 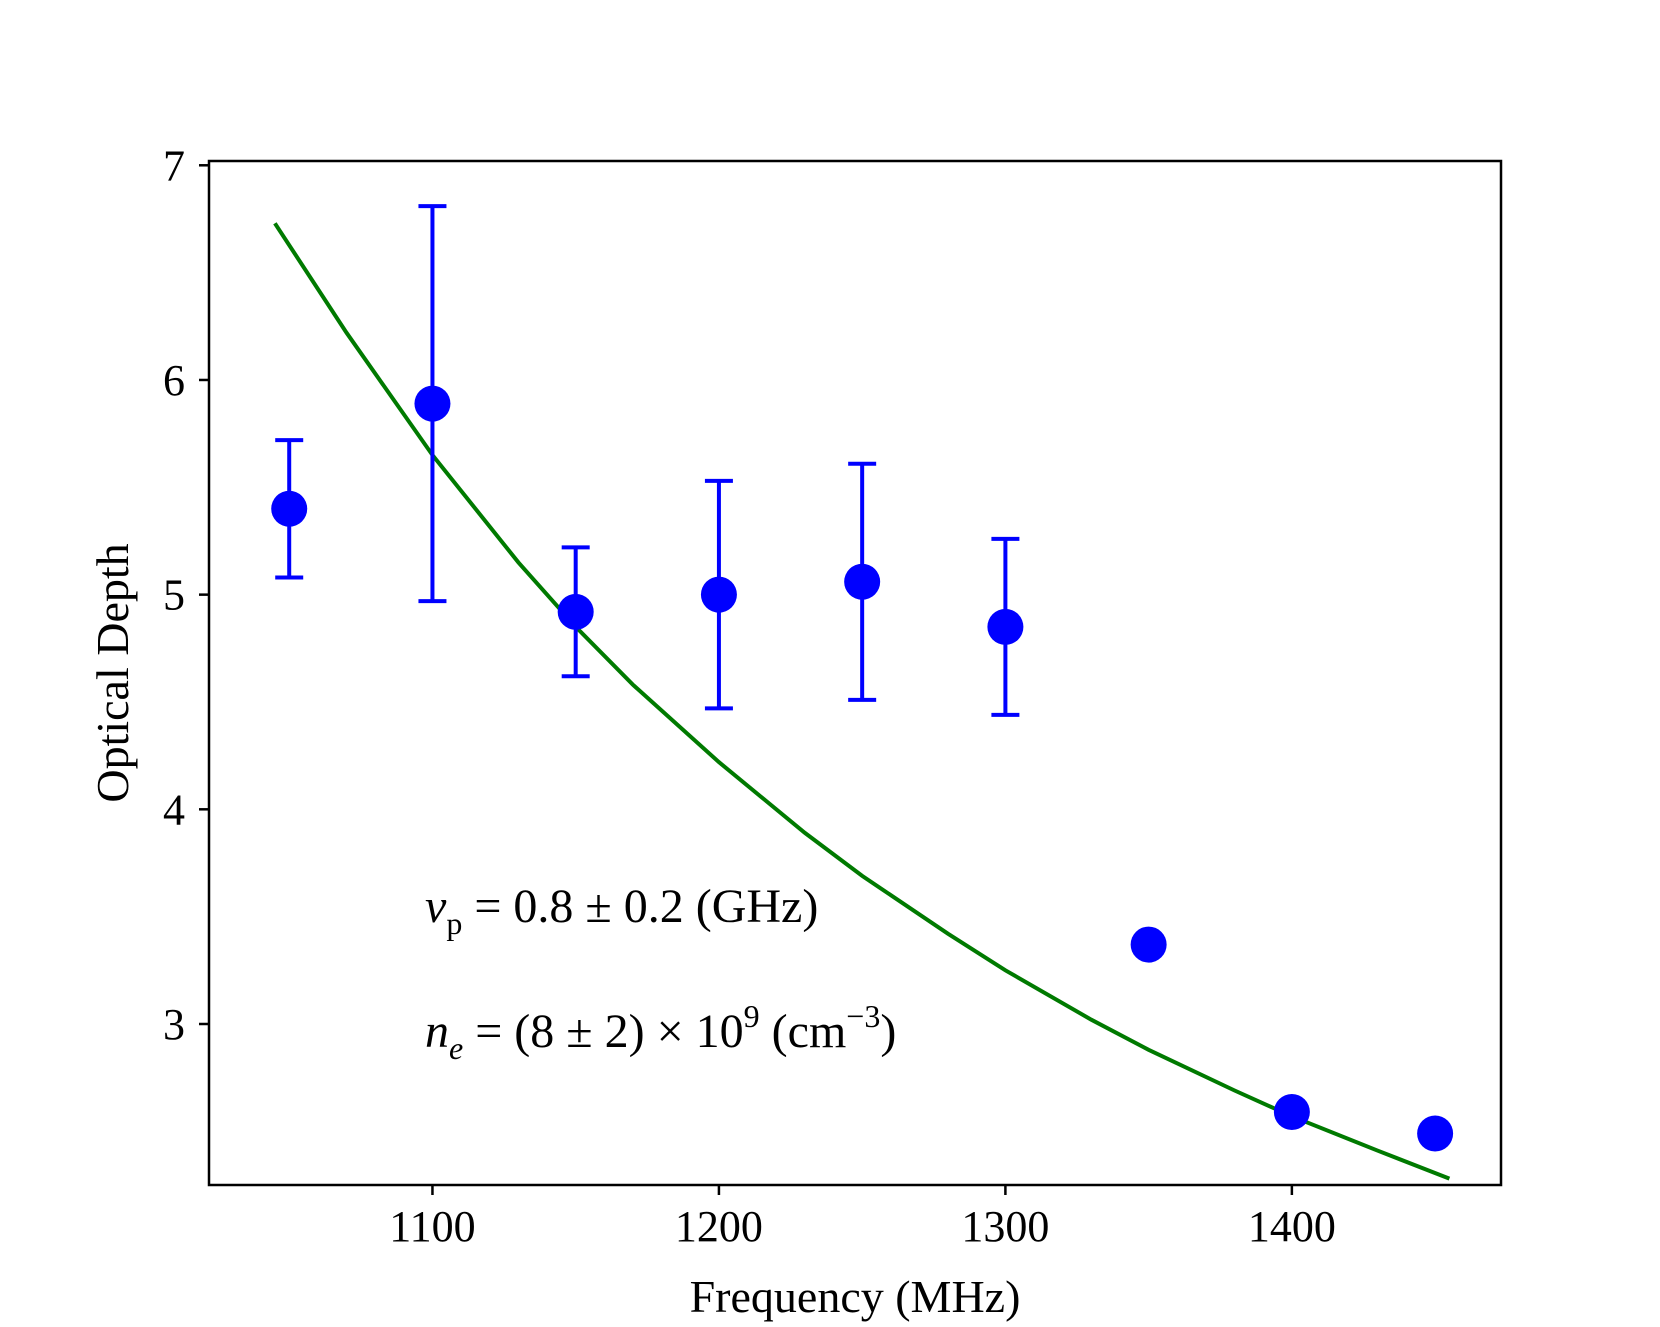 What do you see at coordinates (174, 1024) in the screenshot?
I see `y-tick-label: 3` at bounding box center [174, 1024].